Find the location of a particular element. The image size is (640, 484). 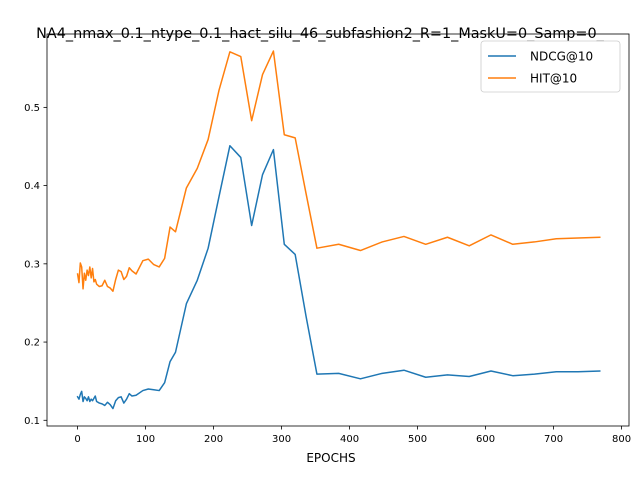

legend-box is located at coordinates (550, 66).